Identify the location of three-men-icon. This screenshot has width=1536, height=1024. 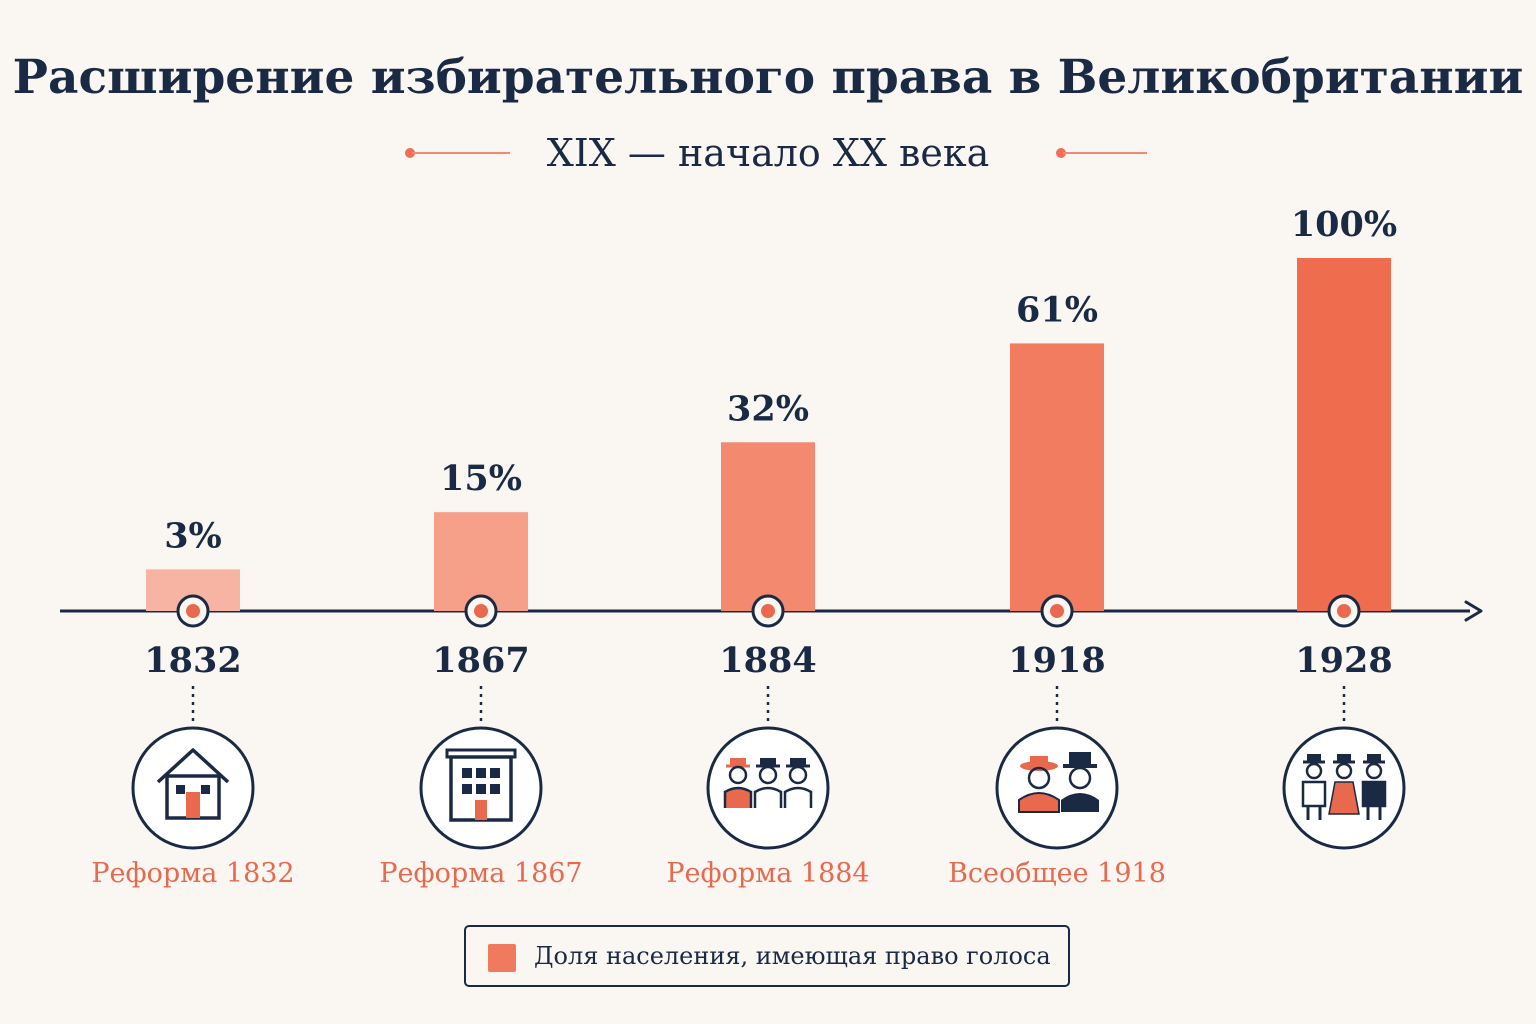
(768, 783).